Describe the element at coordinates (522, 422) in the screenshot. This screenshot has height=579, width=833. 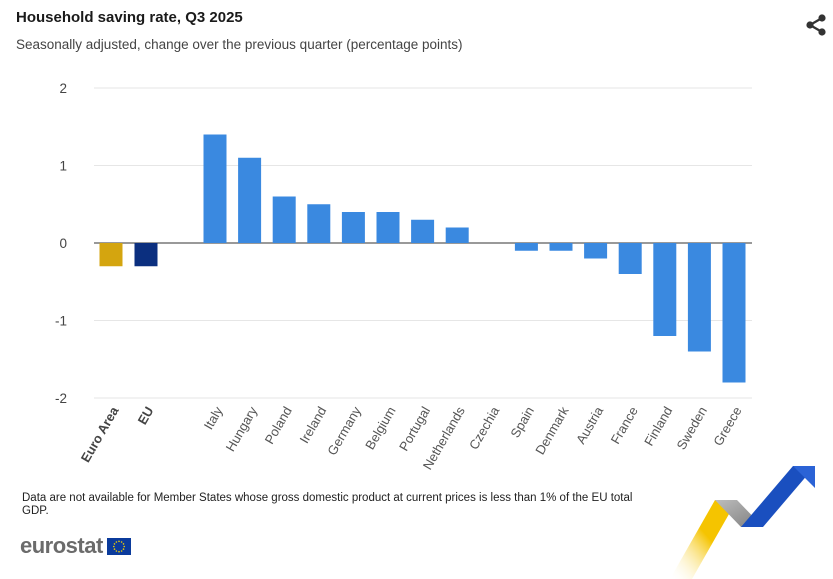
I see `x-tick-label: Spain` at that location.